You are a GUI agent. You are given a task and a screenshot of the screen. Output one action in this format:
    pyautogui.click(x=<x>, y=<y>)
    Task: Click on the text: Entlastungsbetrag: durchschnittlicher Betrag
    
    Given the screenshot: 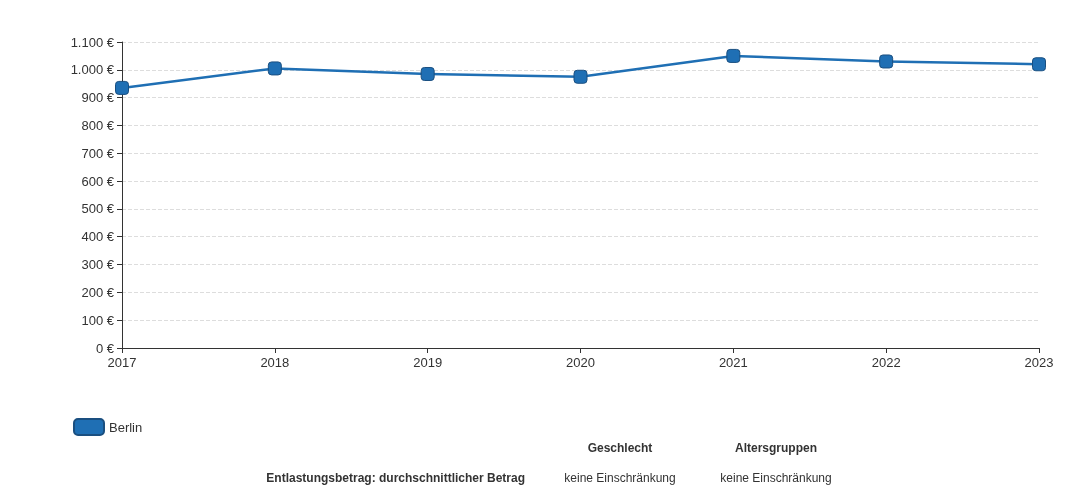 What is the action you would take?
    pyautogui.click(x=395, y=478)
    